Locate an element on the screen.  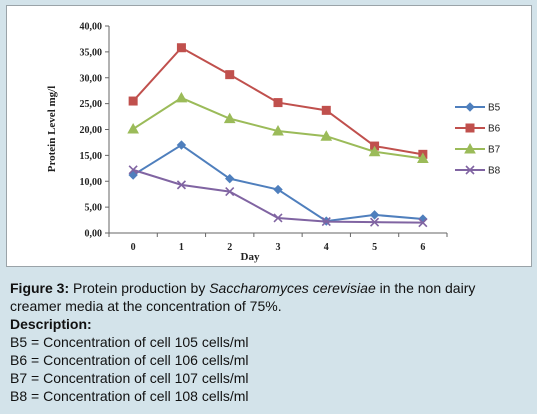
x-tick-label: 6 is located at coordinates (422, 247).